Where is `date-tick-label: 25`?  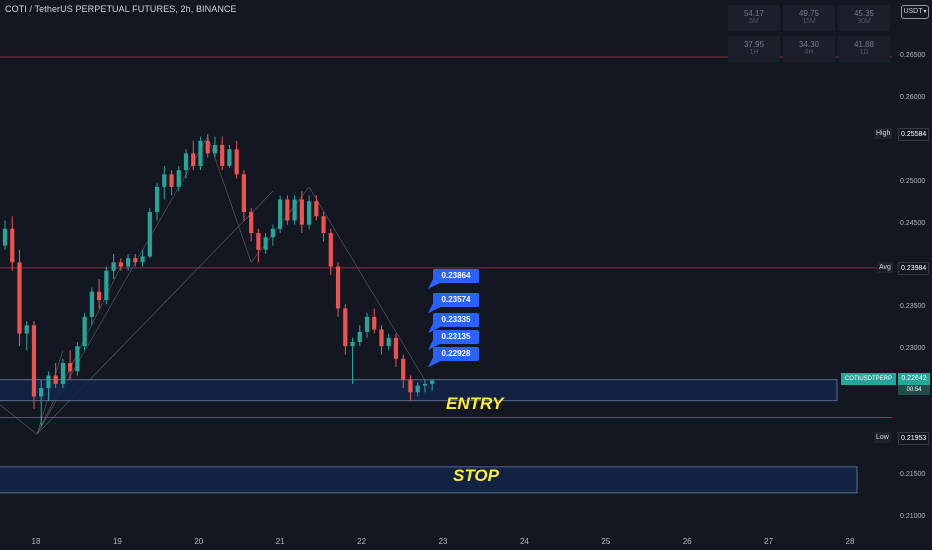
date-tick-label: 25 is located at coordinates (606, 541).